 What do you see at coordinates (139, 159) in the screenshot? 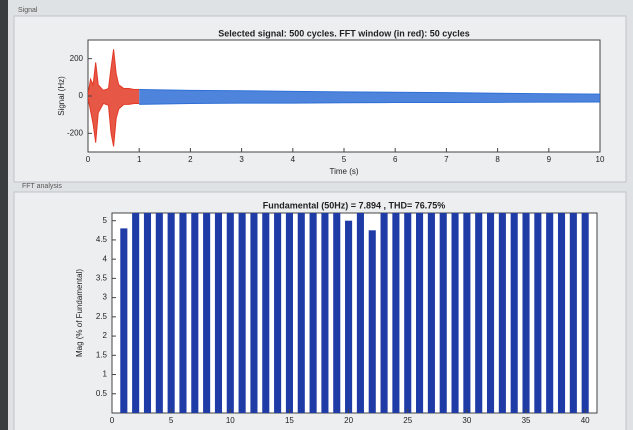
I see `x-tick-label: 1` at bounding box center [139, 159].